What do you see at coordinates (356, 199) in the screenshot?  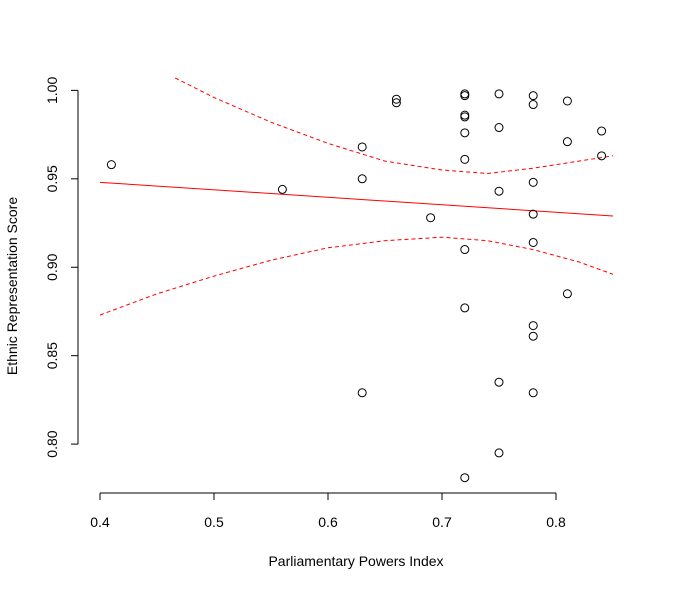 I see `regression-line` at bounding box center [356, 199].